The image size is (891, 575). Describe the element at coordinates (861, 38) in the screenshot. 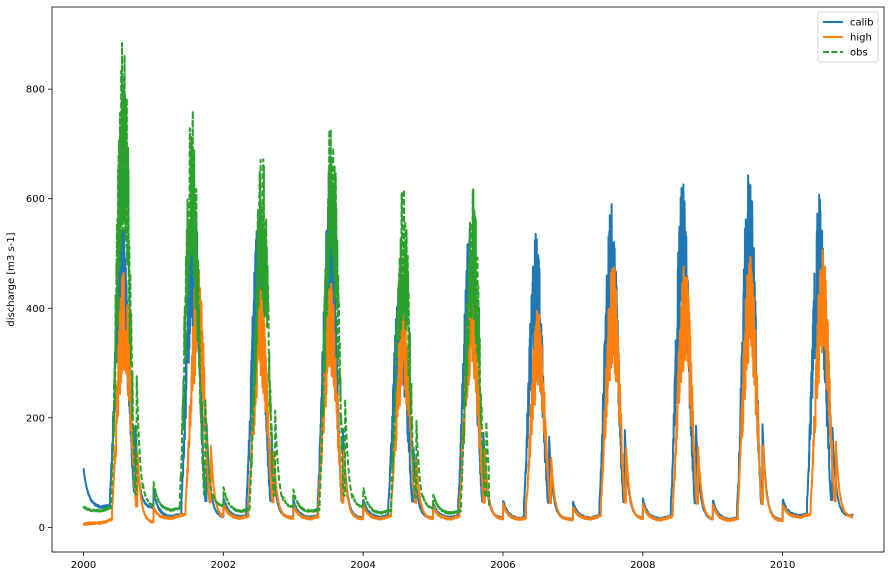

I see `legend-label-high: high` at that location.